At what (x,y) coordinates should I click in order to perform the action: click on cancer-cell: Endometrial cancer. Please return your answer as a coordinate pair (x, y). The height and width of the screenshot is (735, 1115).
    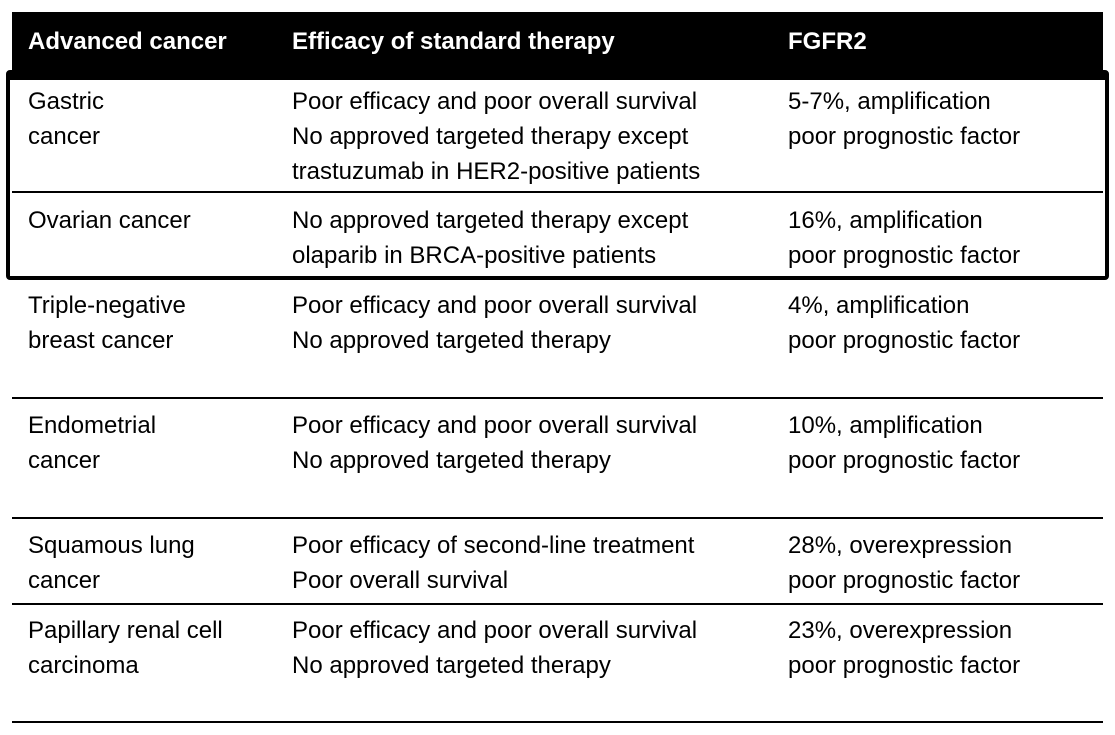
    Looking at the image, I should click on (92, 443).